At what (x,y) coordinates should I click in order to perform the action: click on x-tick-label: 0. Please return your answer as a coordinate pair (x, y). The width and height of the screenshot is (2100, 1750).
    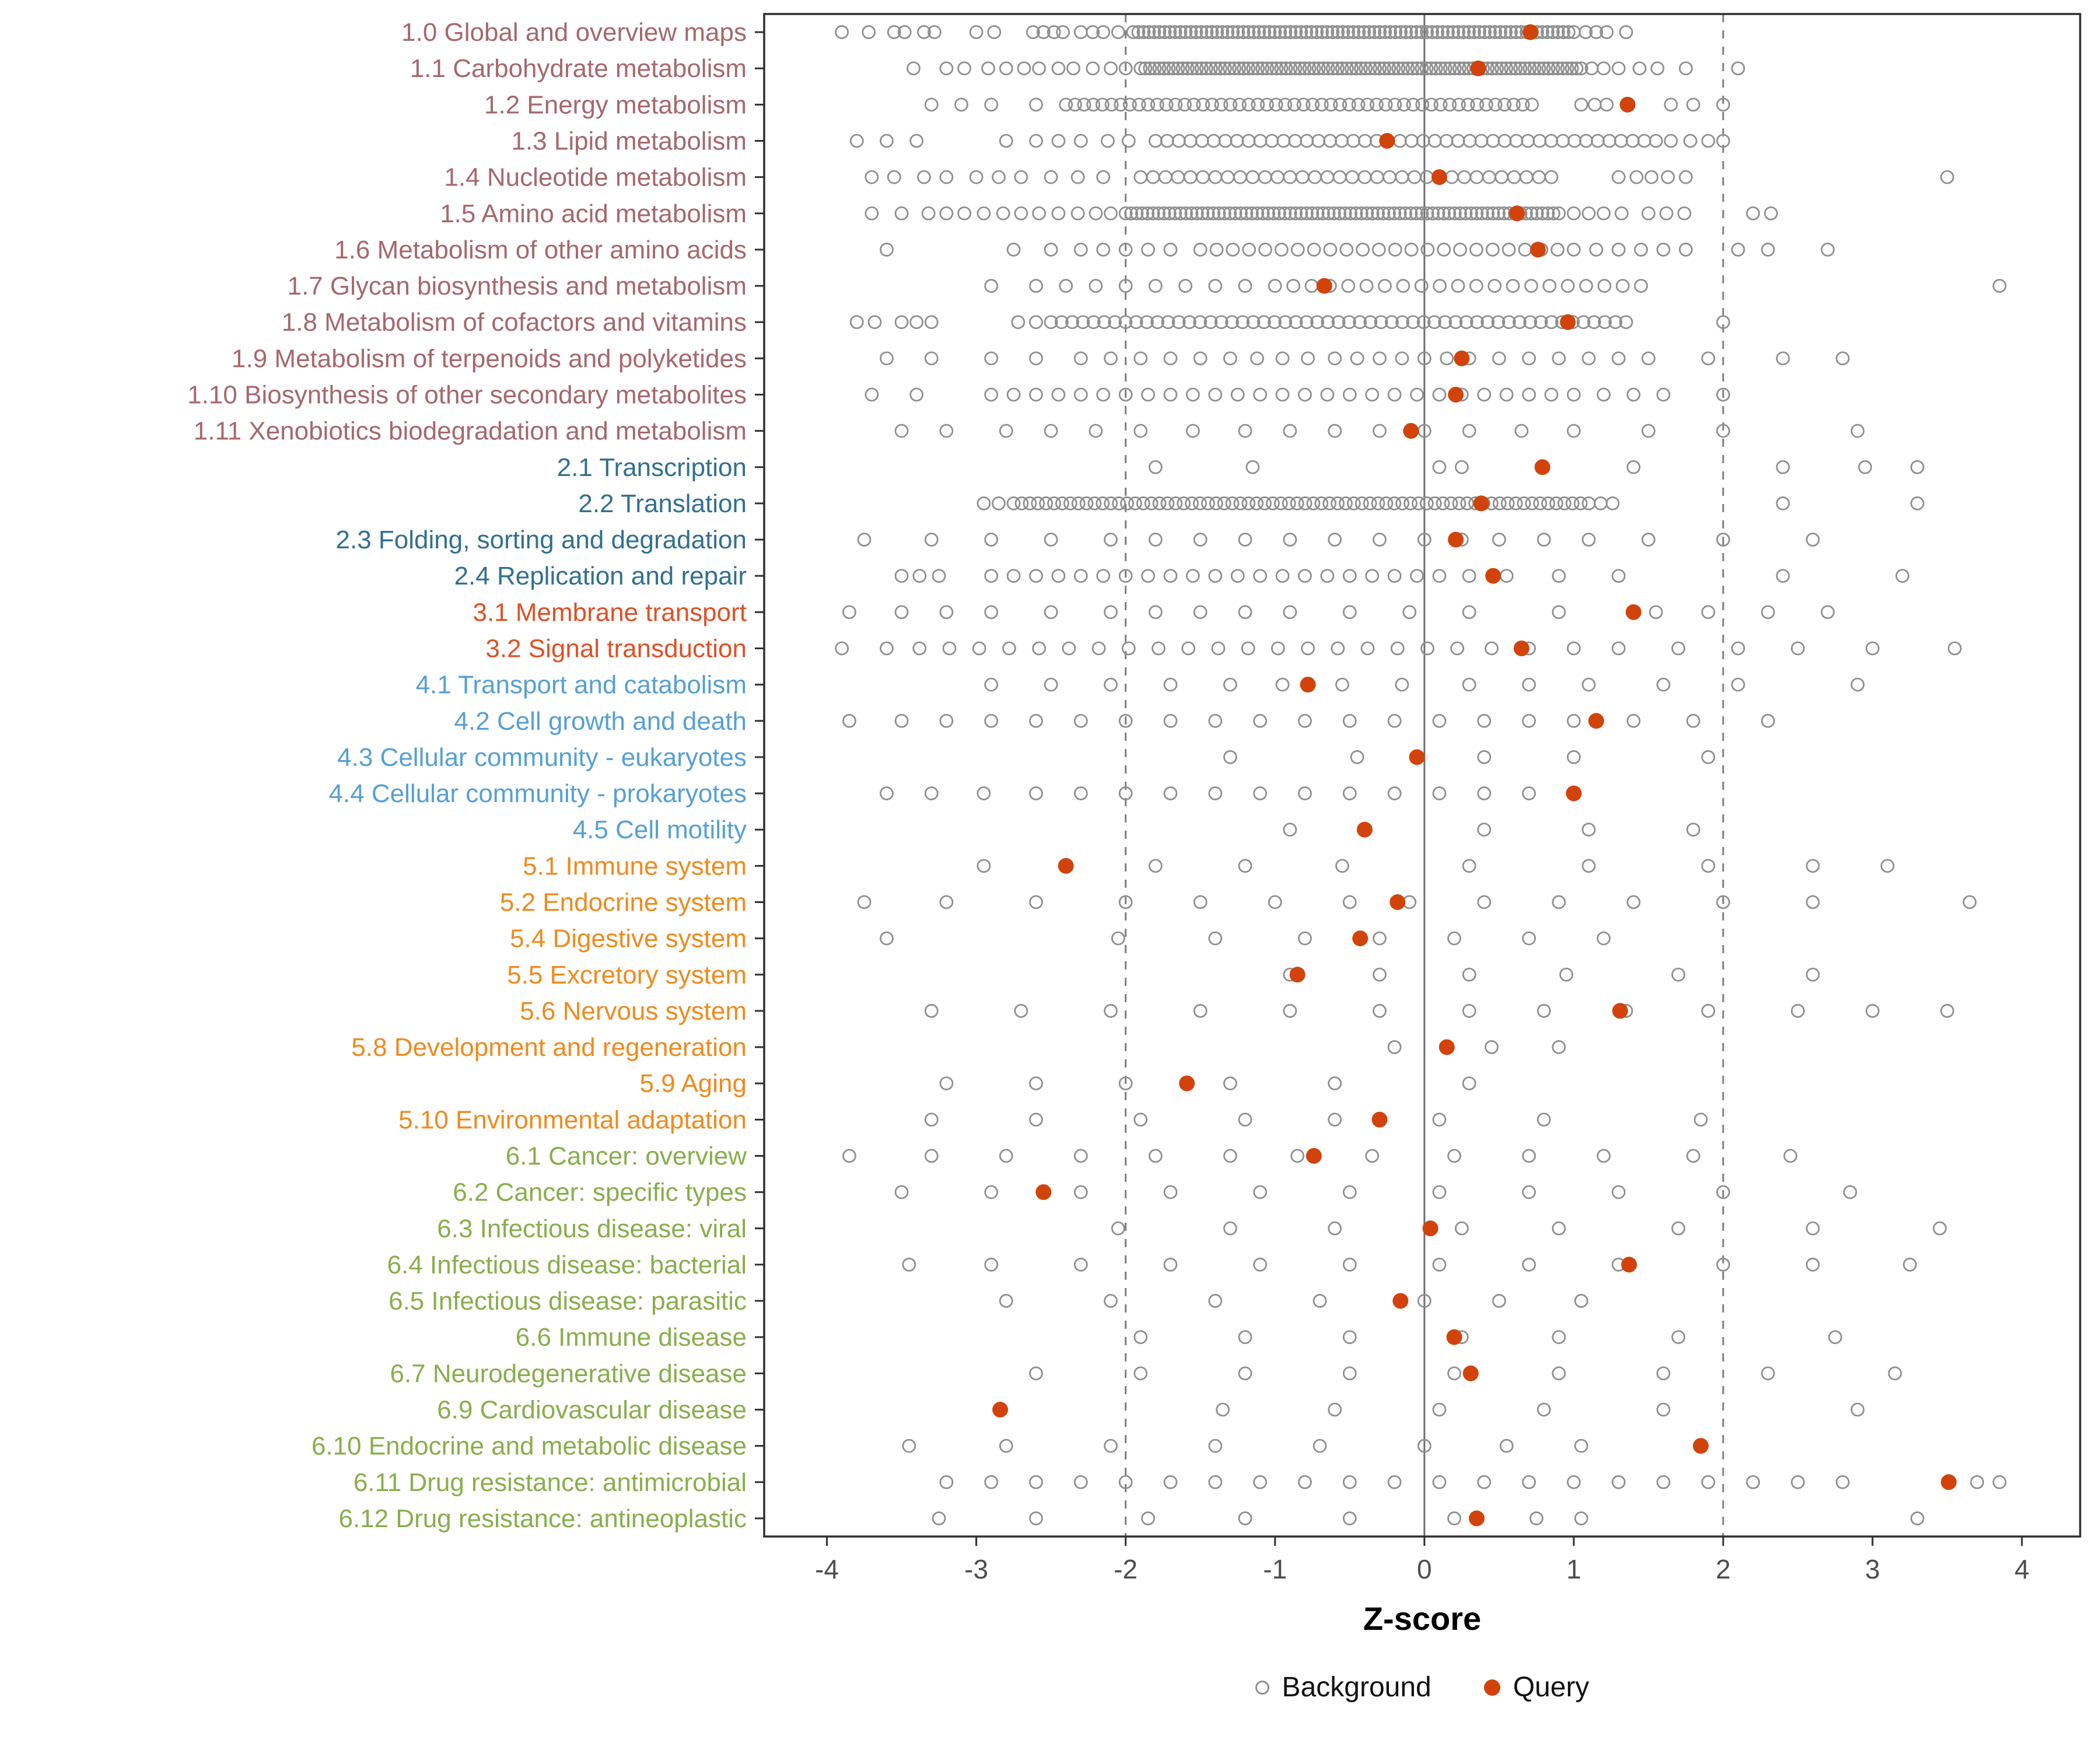
    Looking at the image, I should click on (1424, 1569).